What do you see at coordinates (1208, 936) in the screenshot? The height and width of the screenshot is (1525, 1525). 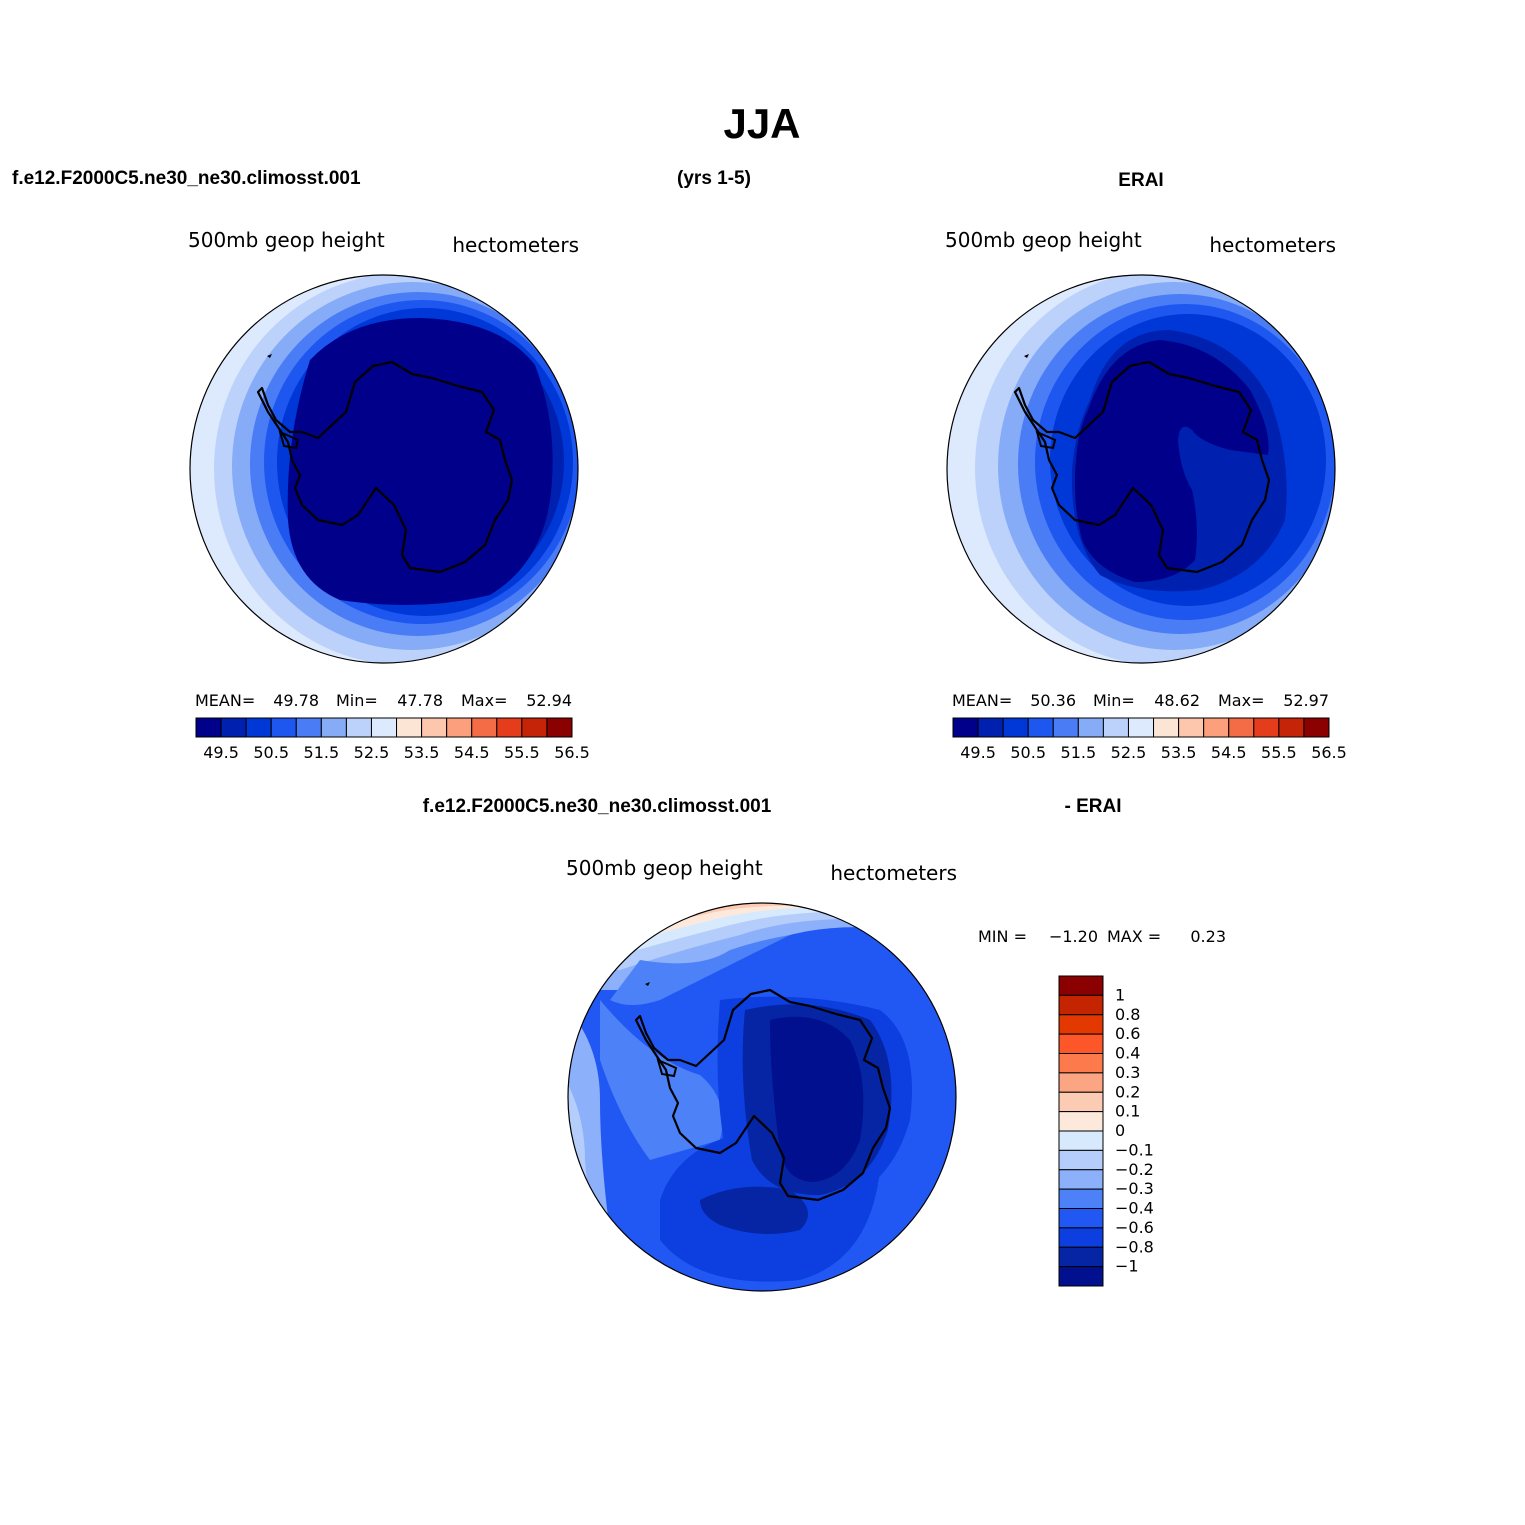 I see `panel-diff-max-value: 0.23` at bounding box center [1208, 936].